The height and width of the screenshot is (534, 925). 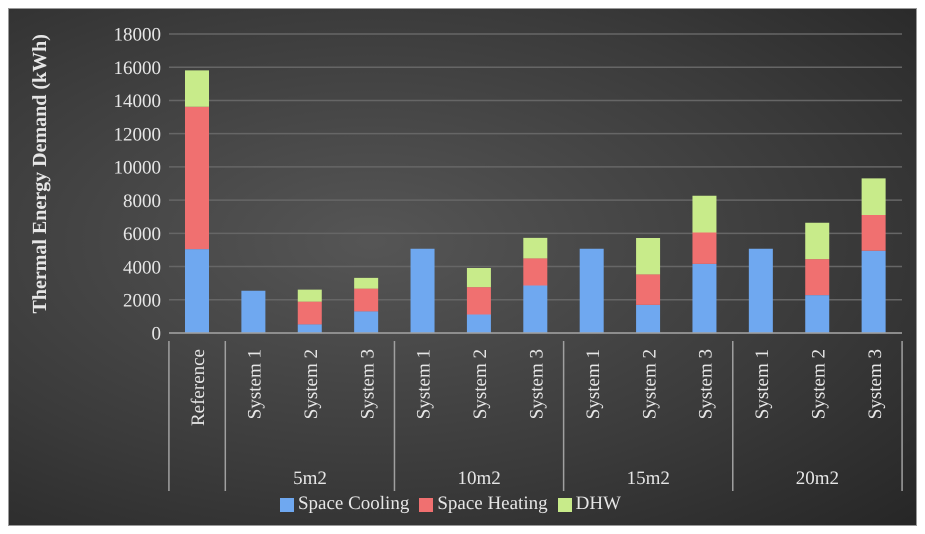 What do you see at coordinates (142, 301) in the screenshot?
I see `y-tick-label: 2000` at bounding box center [142, 301].